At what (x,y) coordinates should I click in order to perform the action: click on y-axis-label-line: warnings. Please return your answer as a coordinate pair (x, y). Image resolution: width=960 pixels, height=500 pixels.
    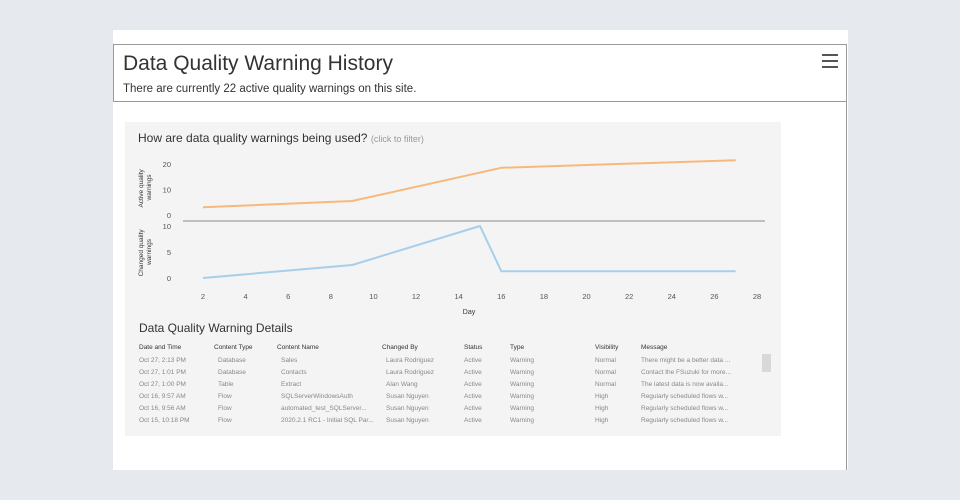
    Looking at the image, I should click on (149, 188).